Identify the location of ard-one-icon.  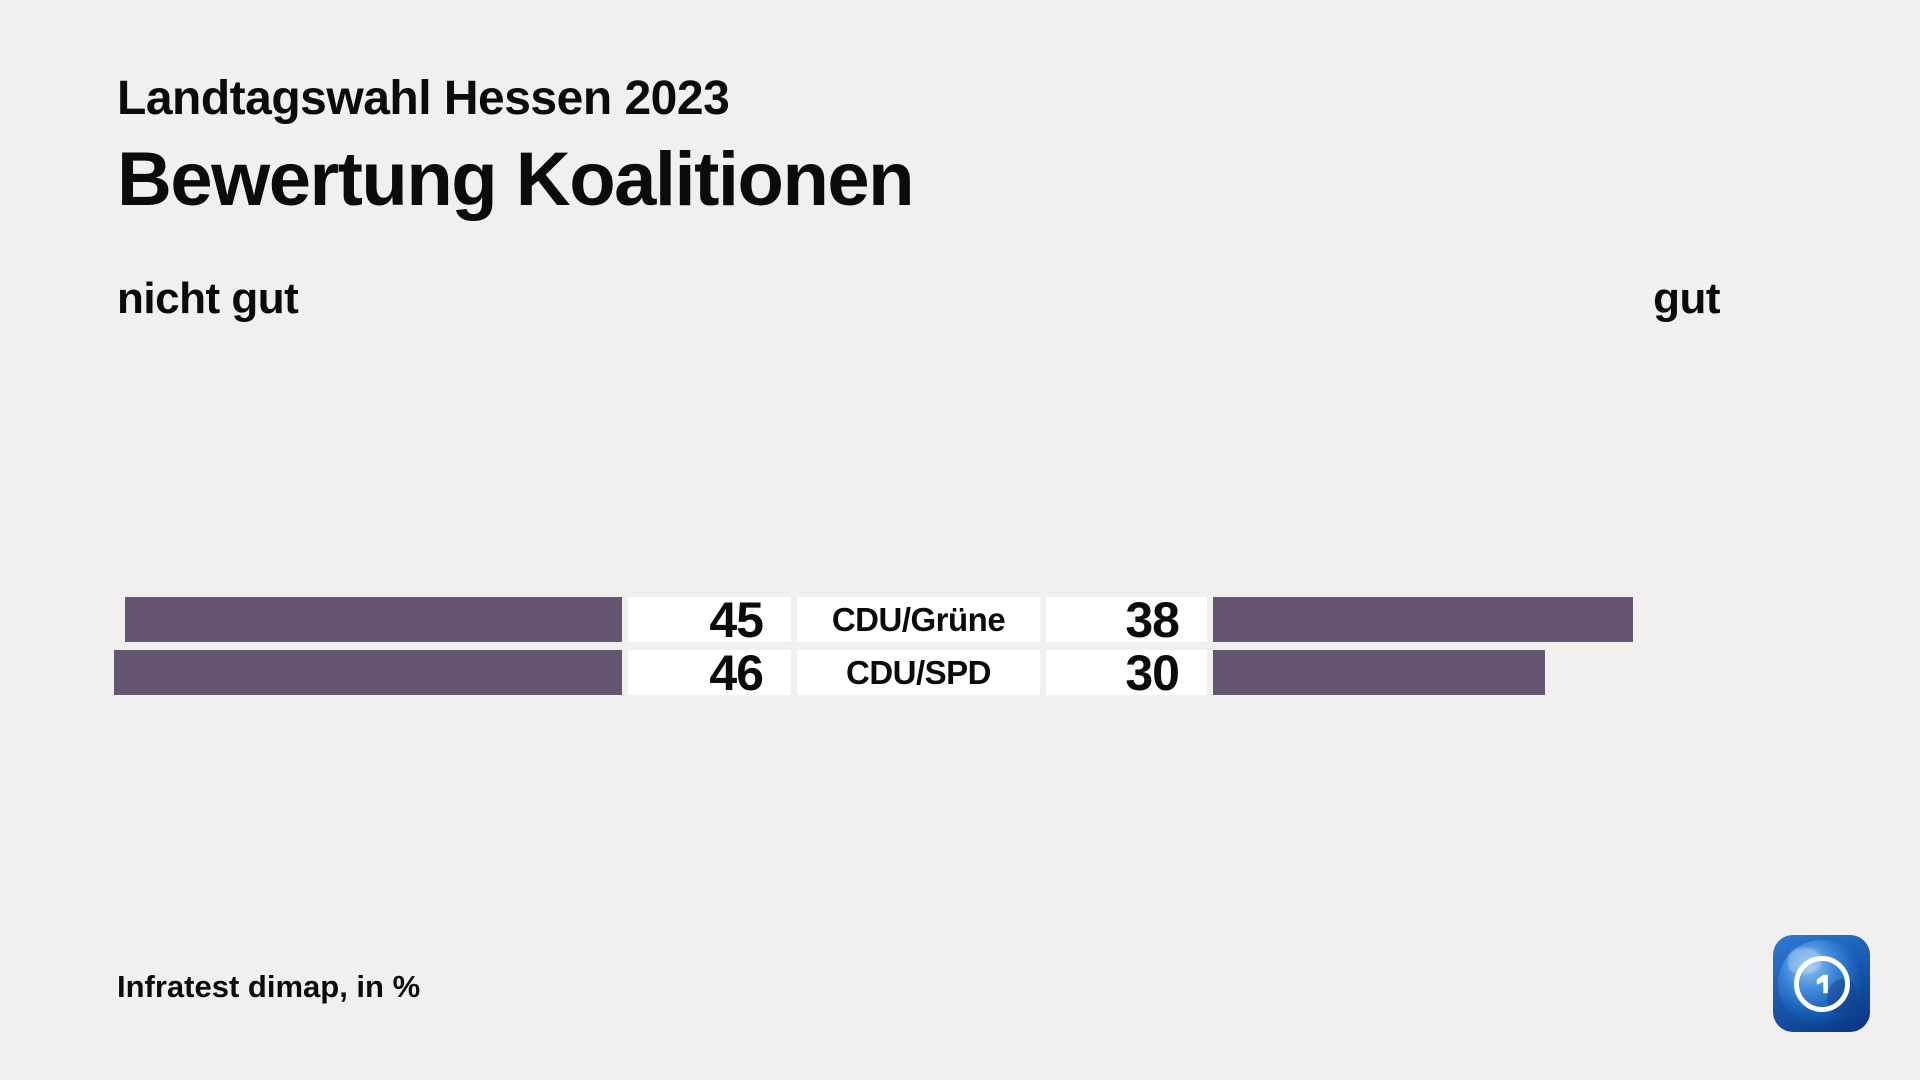
(1821, 983).